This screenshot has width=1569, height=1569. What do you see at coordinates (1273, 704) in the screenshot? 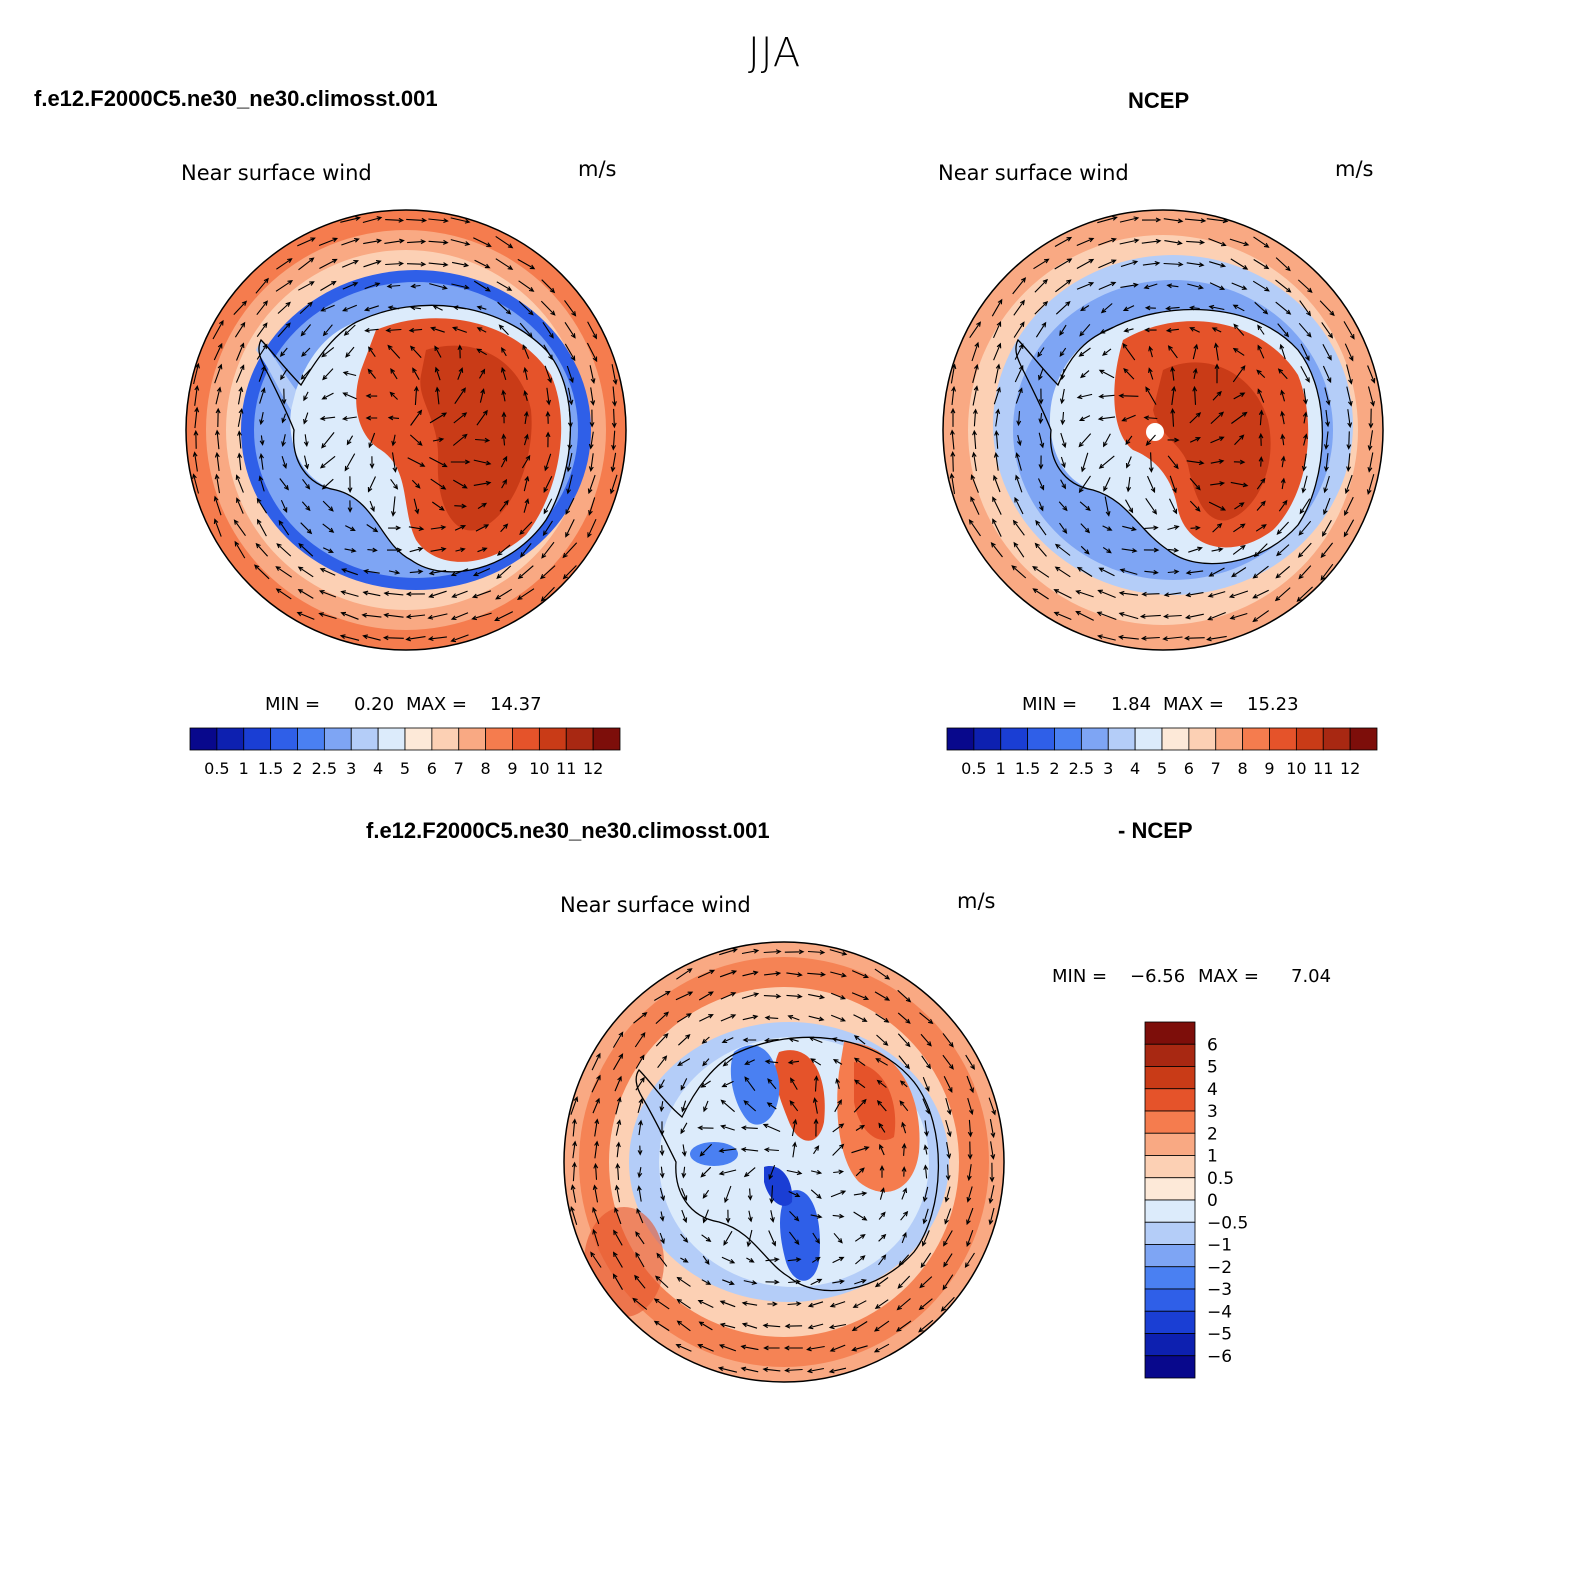
I see `panel2-max-value: 15.23` at bounding box center [1273, 704].